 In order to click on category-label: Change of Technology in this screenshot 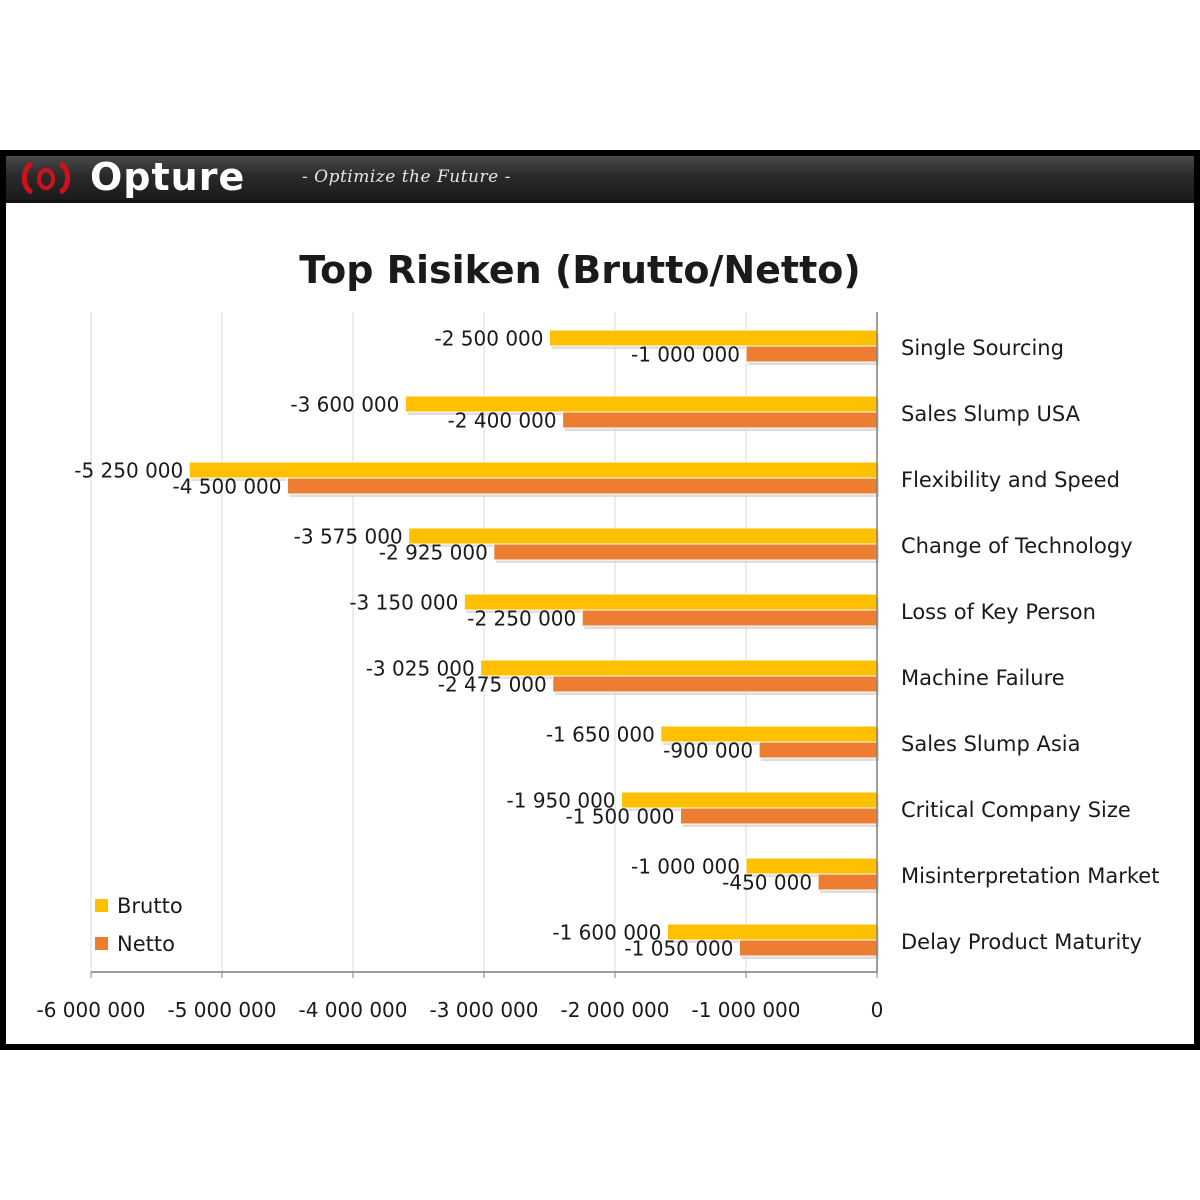, I will do `click(1017, 546)`.